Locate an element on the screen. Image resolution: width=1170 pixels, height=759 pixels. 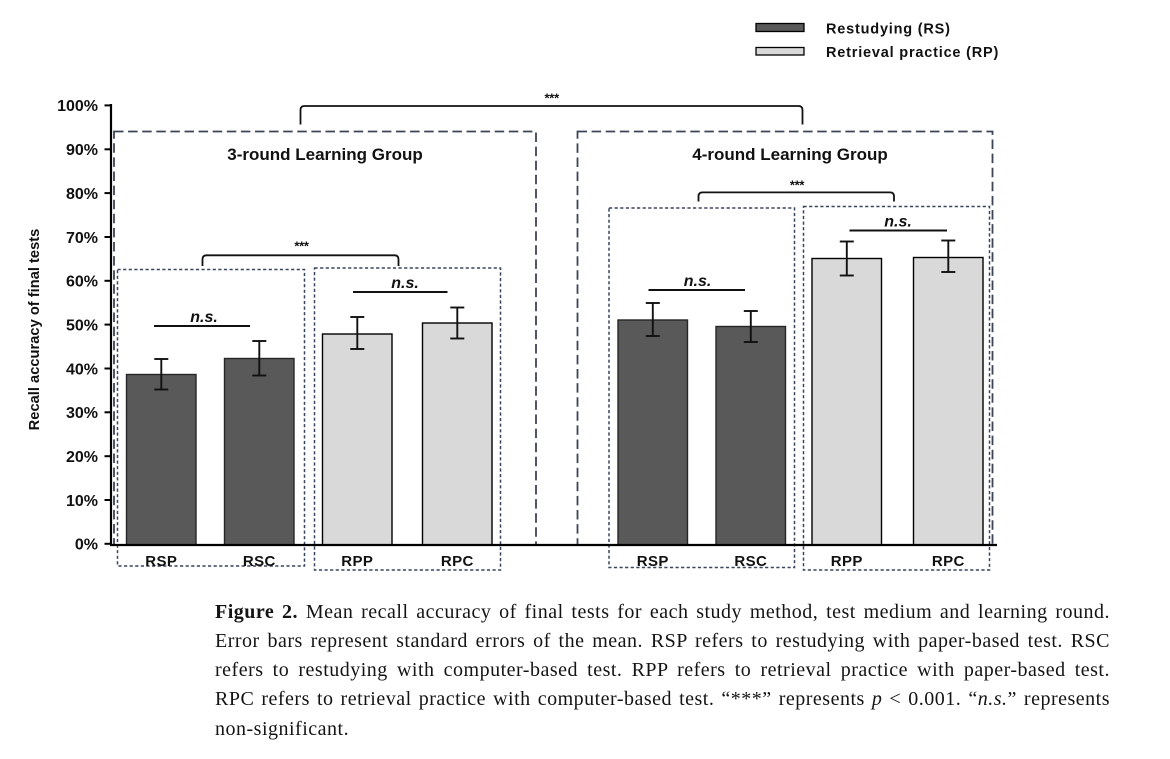
svg-text: Restudying (RS) is located at coordinates (888, 29).